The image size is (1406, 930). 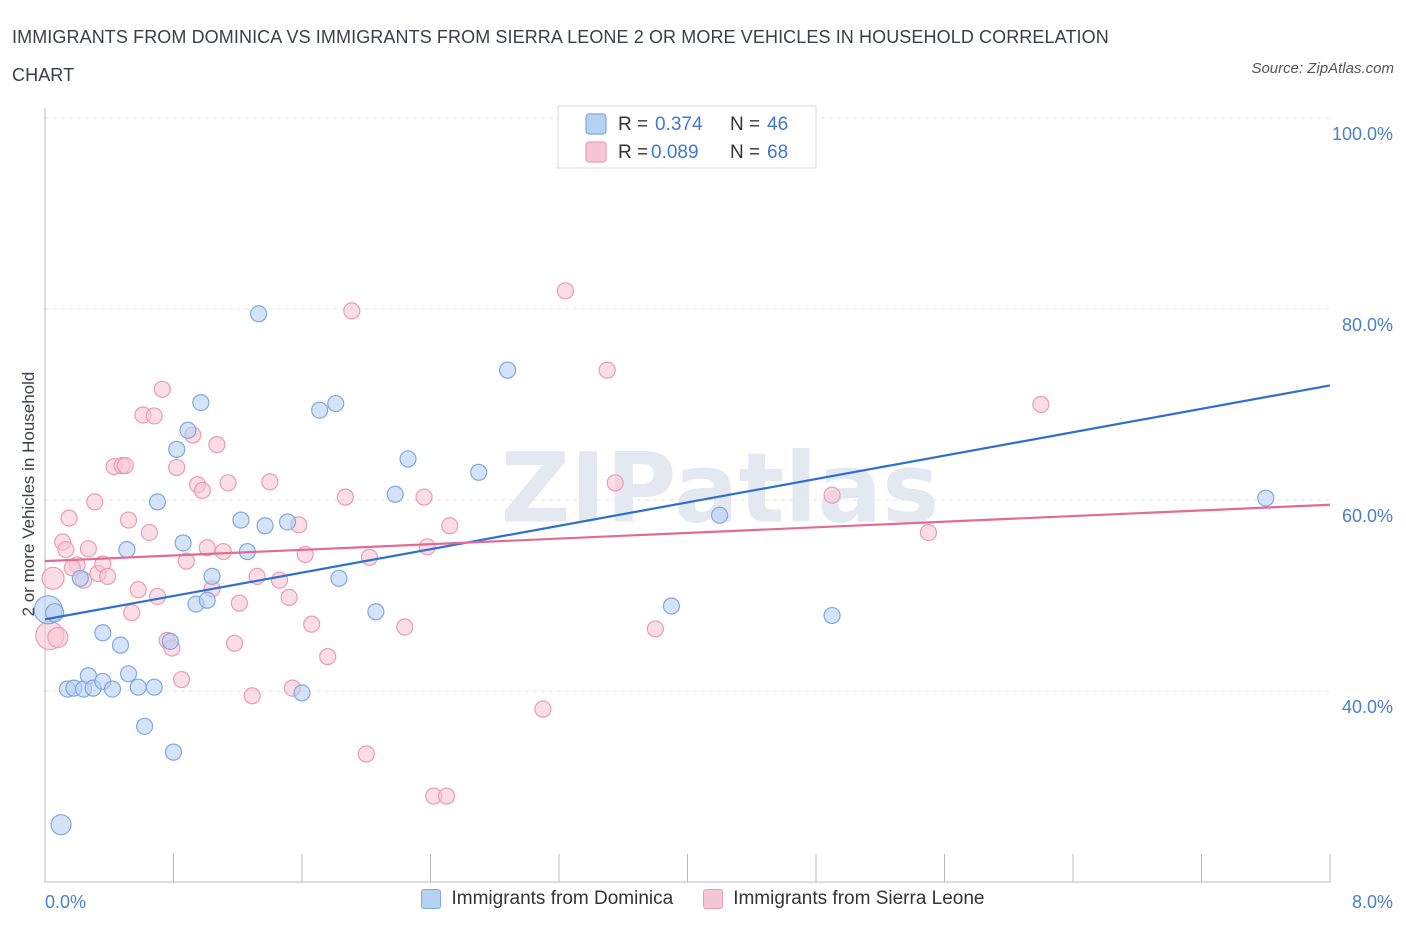 I want to click on legend-item-dominica: Immigrants from Dominica, so click(x=547, y=899).